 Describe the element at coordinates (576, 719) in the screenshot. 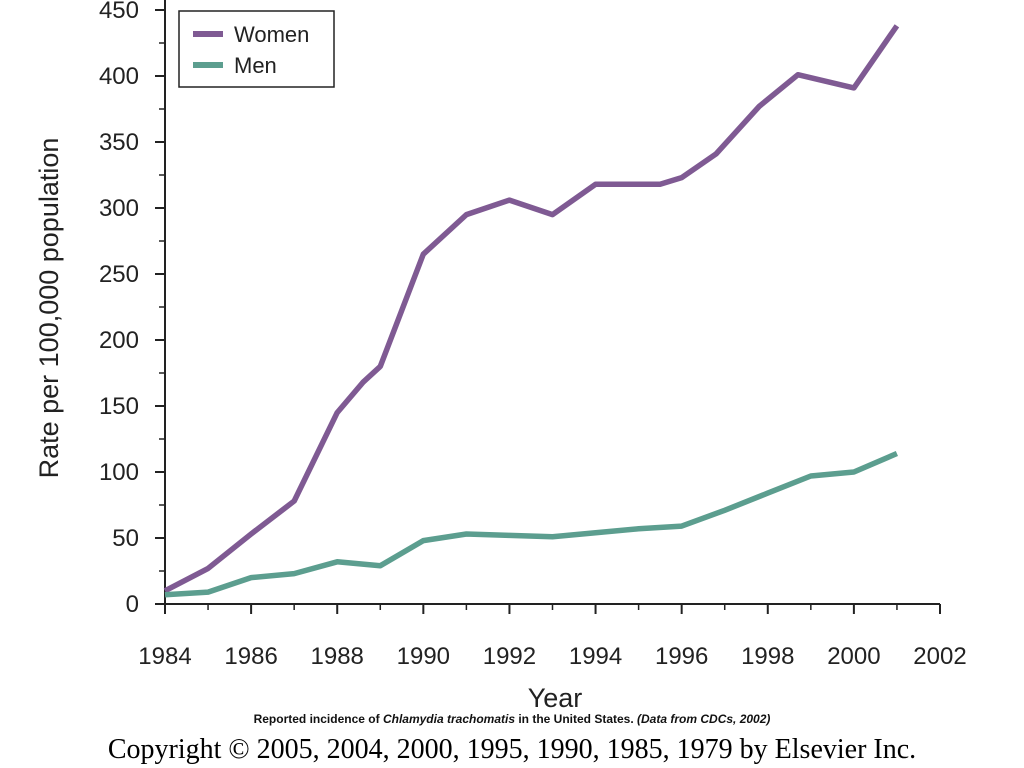

I see `caption-middle: in the United States.` at that location.